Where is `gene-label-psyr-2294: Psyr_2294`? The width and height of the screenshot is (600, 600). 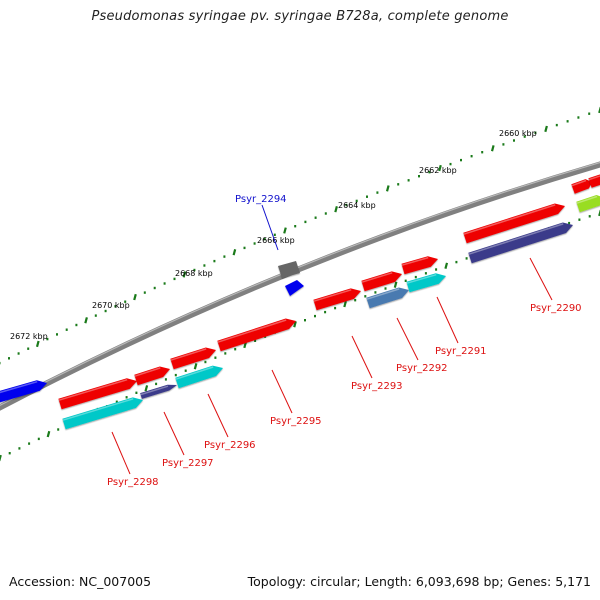
gene-label-psyr-2294: Psyr_2294 is located at coordinates (261, 199).